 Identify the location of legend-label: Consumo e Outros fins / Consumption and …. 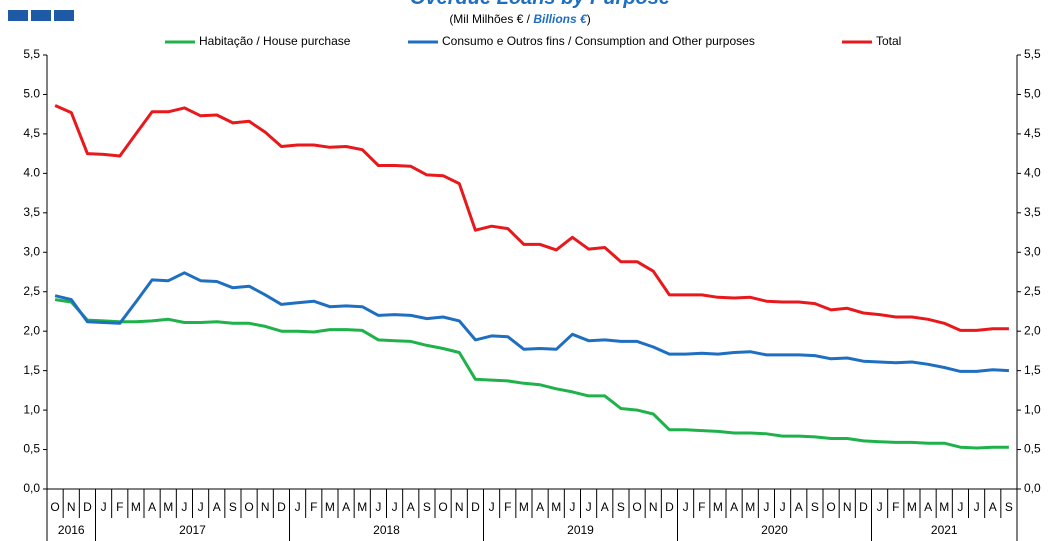
(598, 41).